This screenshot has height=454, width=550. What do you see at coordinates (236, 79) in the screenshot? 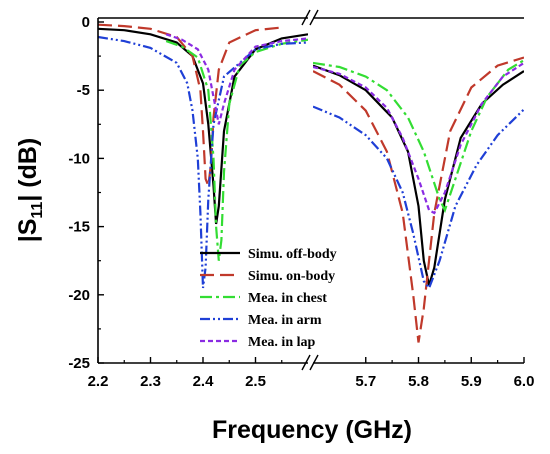
I see `series-line-5-band-2p4` at bounding box center [236, 79].